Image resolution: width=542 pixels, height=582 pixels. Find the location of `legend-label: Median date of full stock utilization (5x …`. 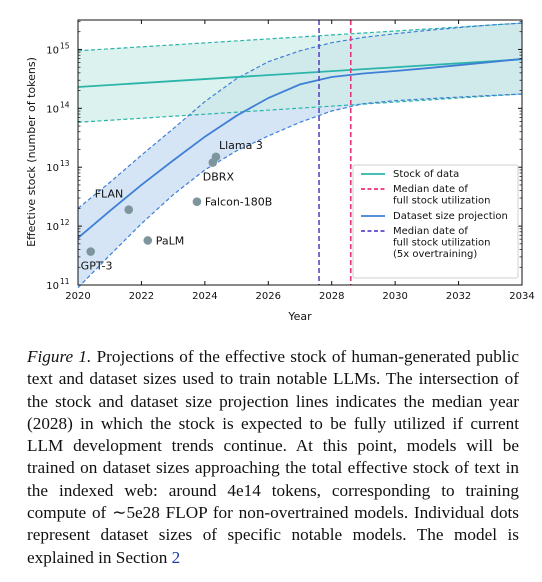

legend-label: Median date of full stock utilization (5x … is located at coordinates (441, 243).